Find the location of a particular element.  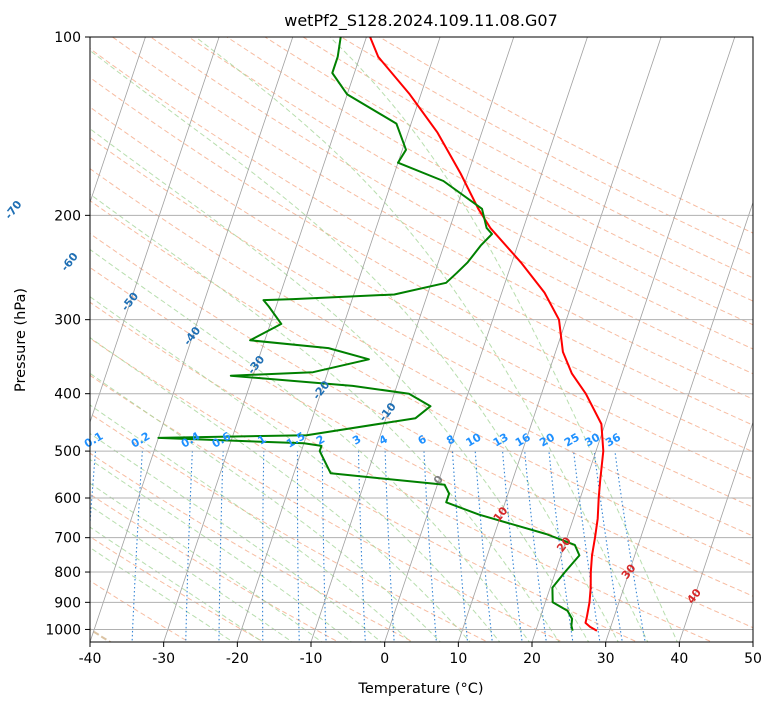

y-tick-label: 400 is located at coordinates (67, 395).